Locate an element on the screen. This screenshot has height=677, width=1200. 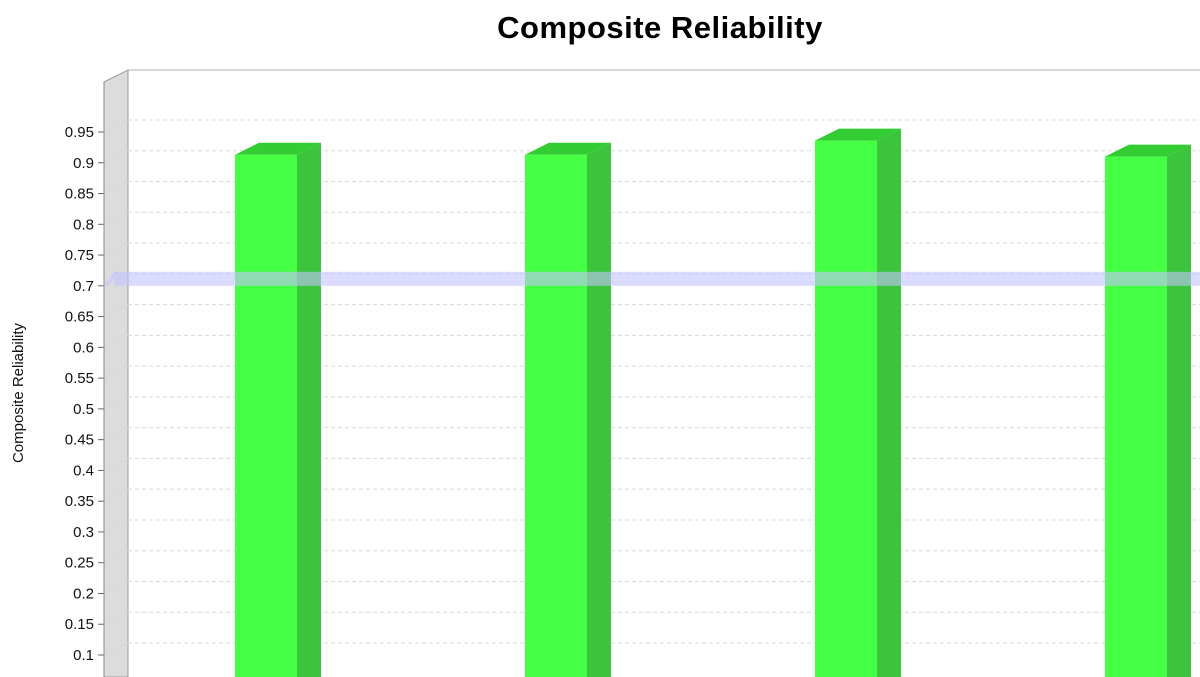
y-axis-title: Composite Reliability is located at coordinates (18, 392).